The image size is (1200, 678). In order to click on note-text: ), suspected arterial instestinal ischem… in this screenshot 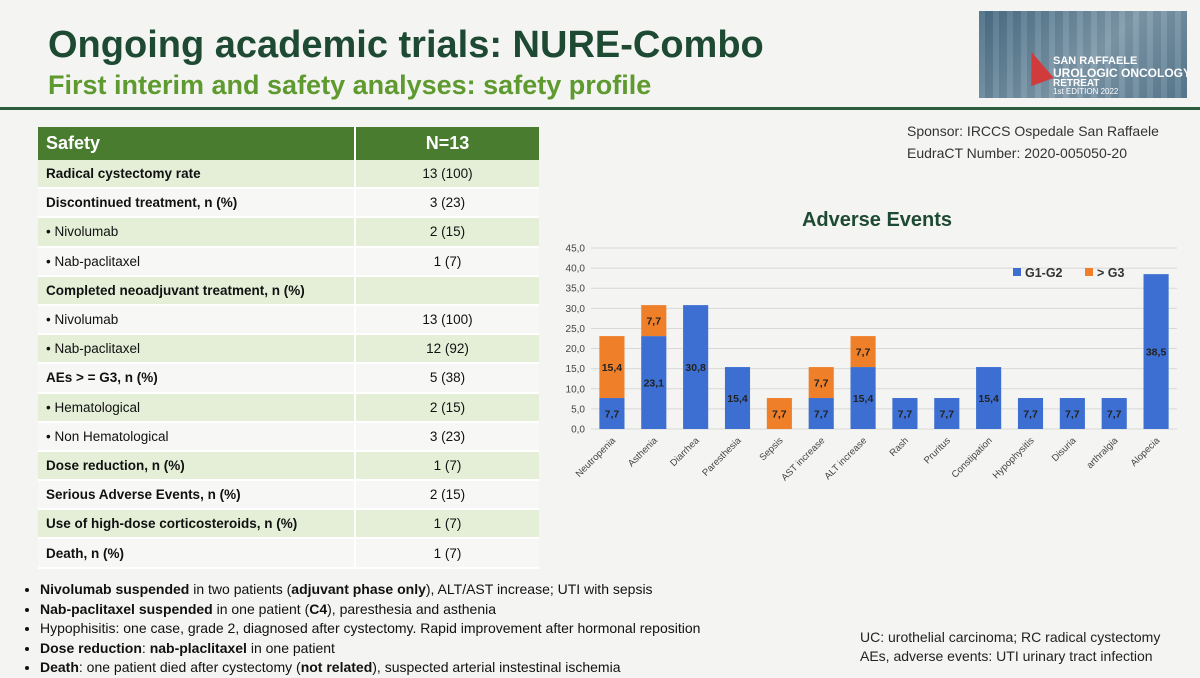, I will do `click(496, 667)`.